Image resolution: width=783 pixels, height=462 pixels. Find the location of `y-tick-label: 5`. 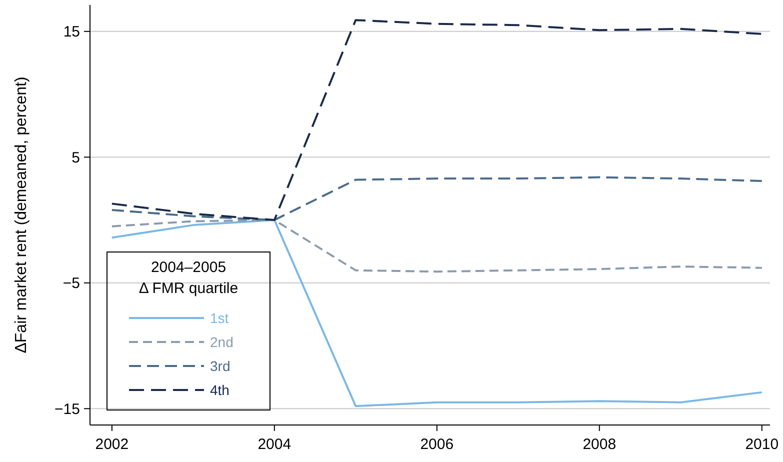

y-tick-label: 5 is located at coordinates (76, 157).